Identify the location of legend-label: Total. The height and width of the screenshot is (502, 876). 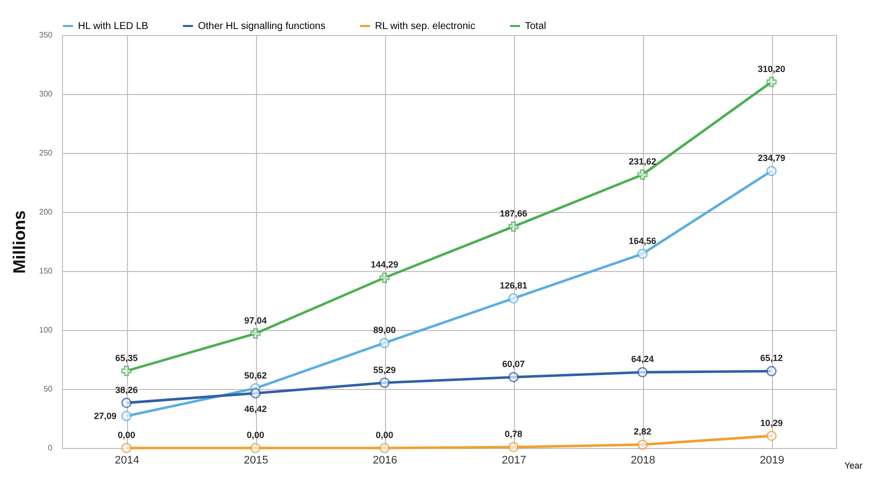
(535, 26).